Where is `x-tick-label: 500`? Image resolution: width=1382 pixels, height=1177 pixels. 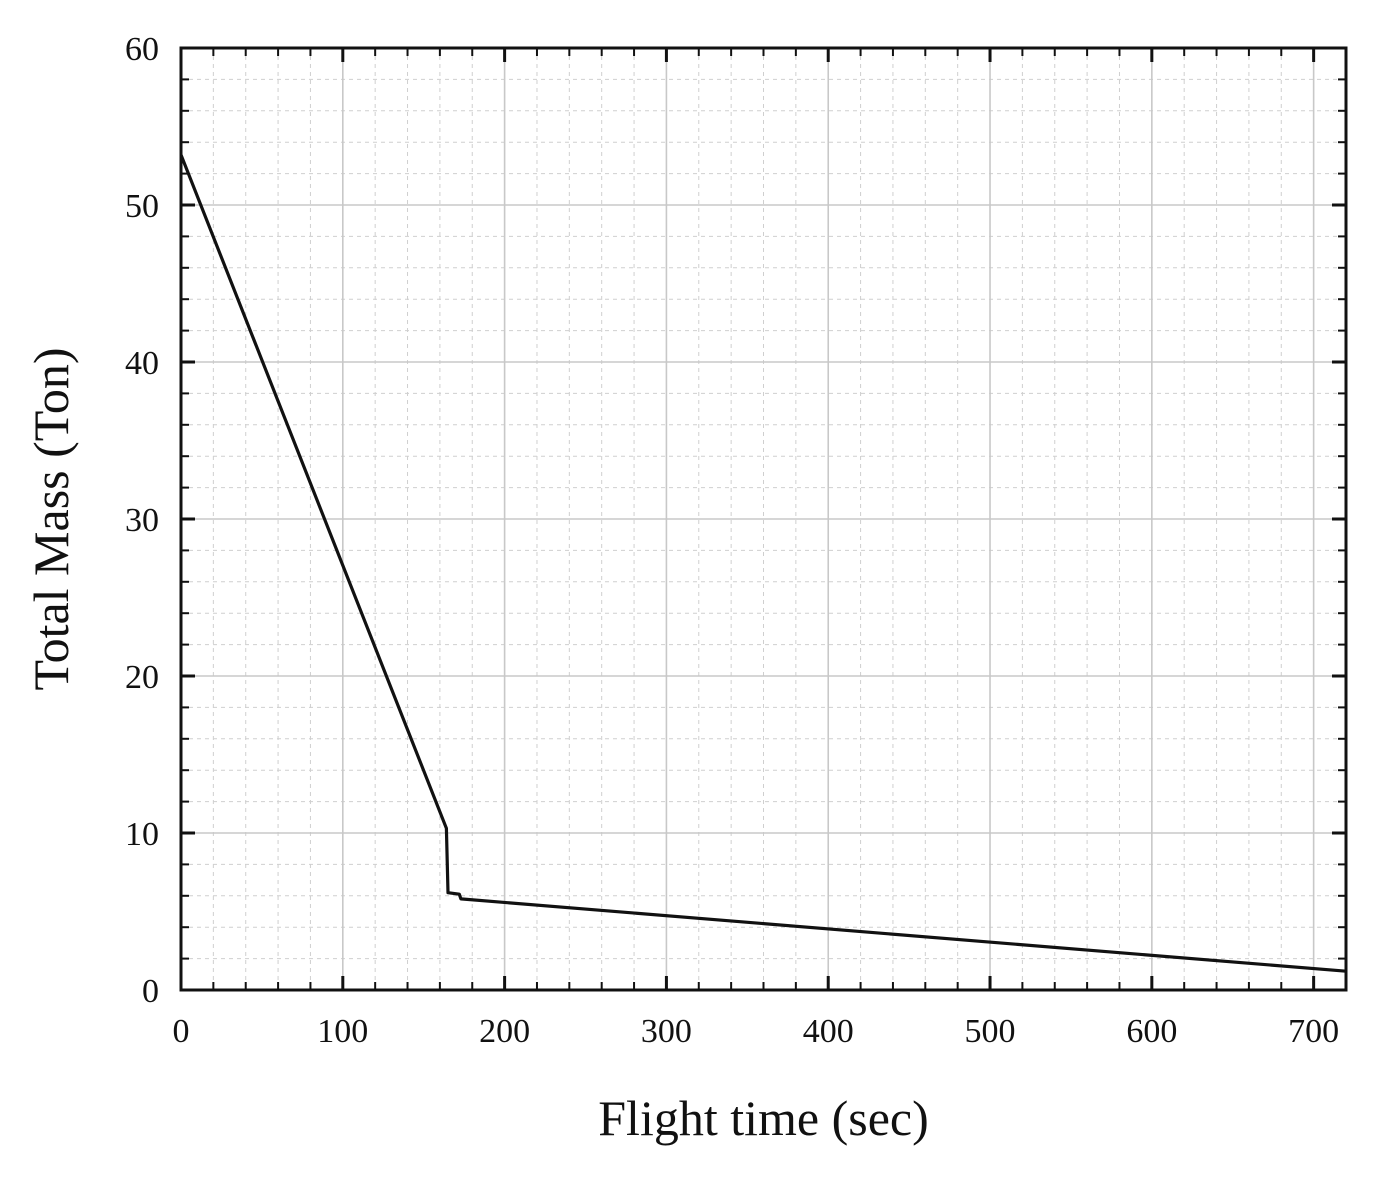
x-tick-label: 500 is located at coordinates (990, 1031).